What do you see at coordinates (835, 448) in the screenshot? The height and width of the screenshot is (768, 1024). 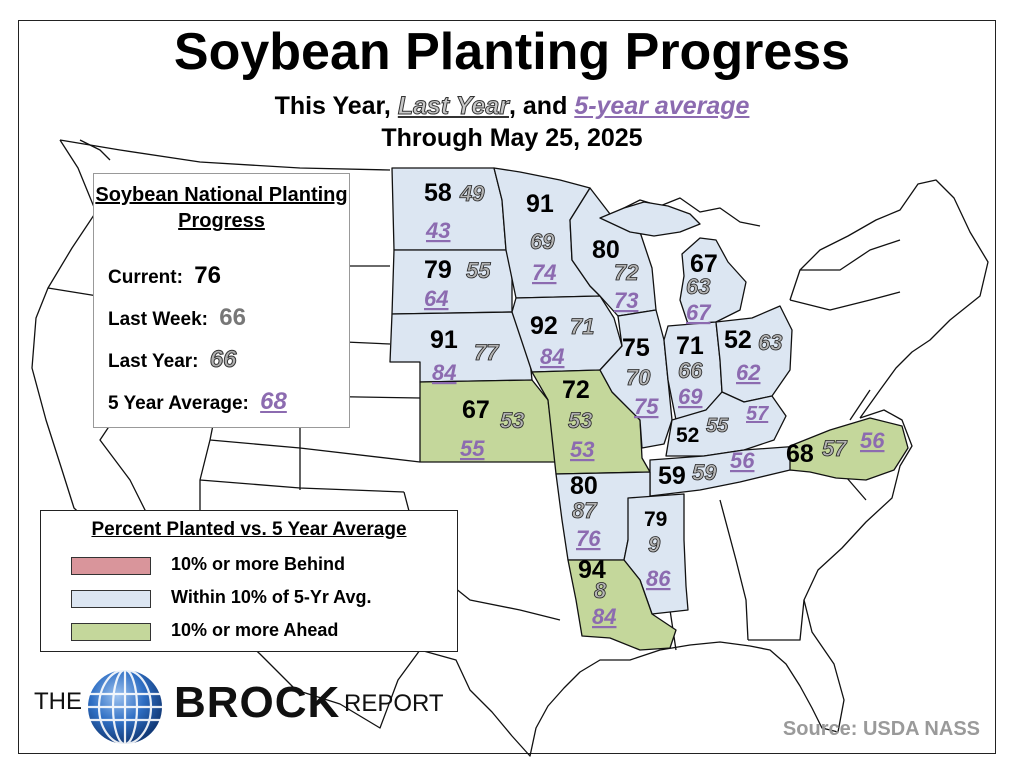 I see `state-nc-last-year: 57` at bounding box center [835, 448].